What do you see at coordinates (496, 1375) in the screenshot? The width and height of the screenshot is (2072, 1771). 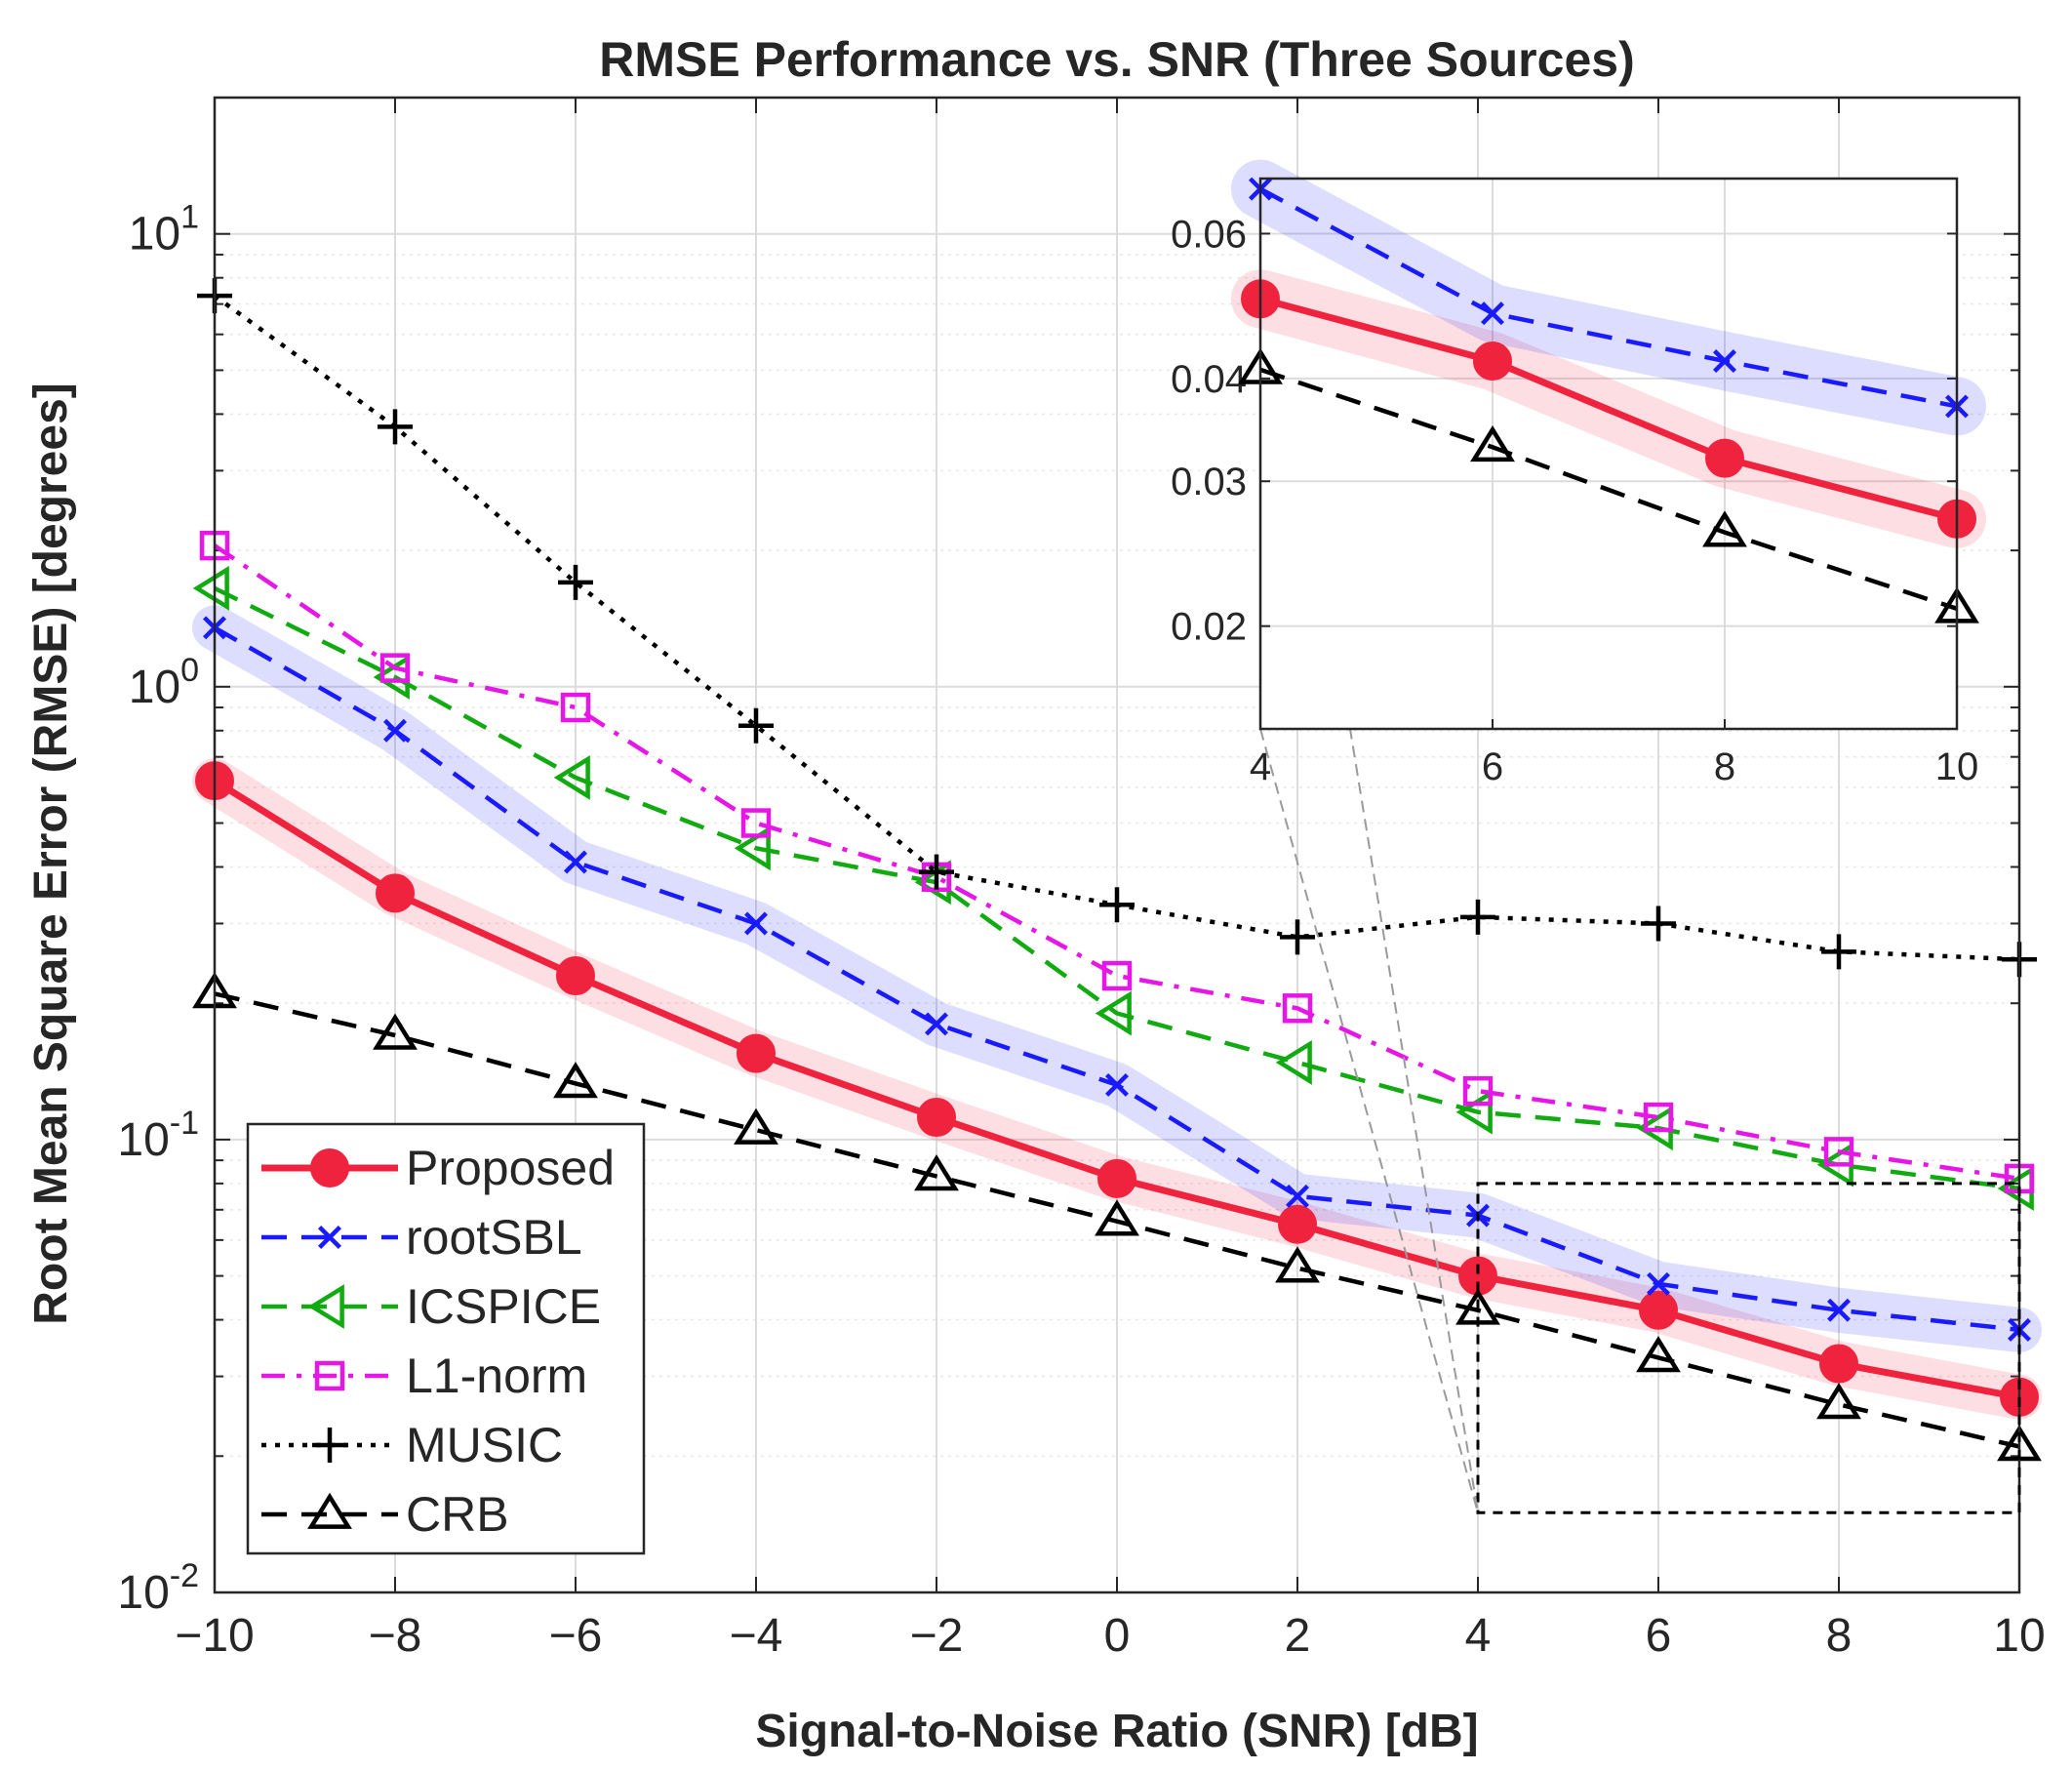 I see `legend-label-l1-norm: L1-norm` at bounding box center [496, 1375].